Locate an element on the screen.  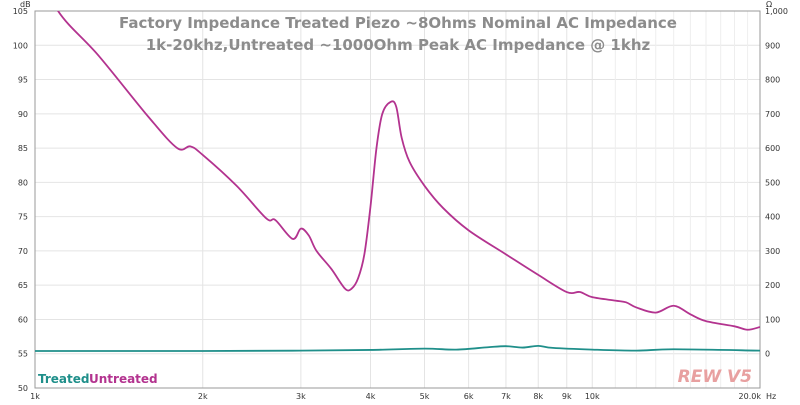
x-tick-label: 10k is located at coordinates (592, 396).